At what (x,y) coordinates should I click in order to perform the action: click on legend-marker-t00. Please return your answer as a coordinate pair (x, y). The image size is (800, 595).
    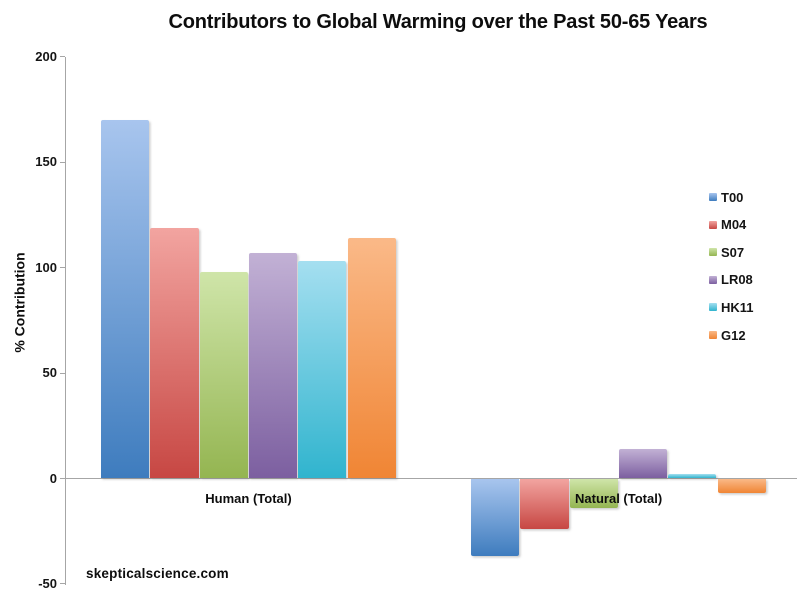
    Looking at the image, I should click on (713, 197).